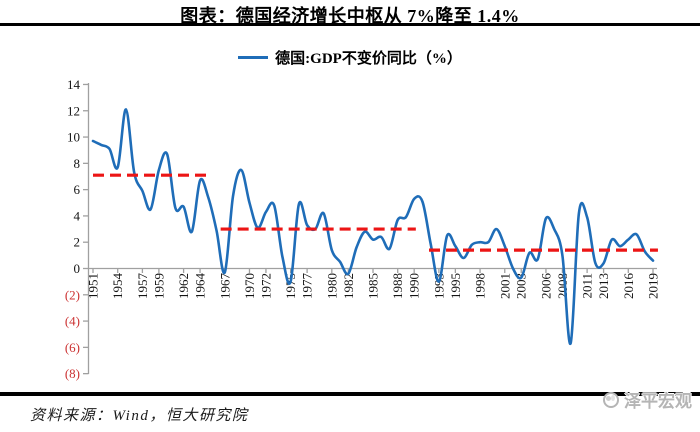 The height and width of the screenshot is (432, 700). Describe the element at coordinates (350, 16) in the screenshot. I see `page-title: 图表：德国经济增长中枢从 7%降至 1.4%` at that location.